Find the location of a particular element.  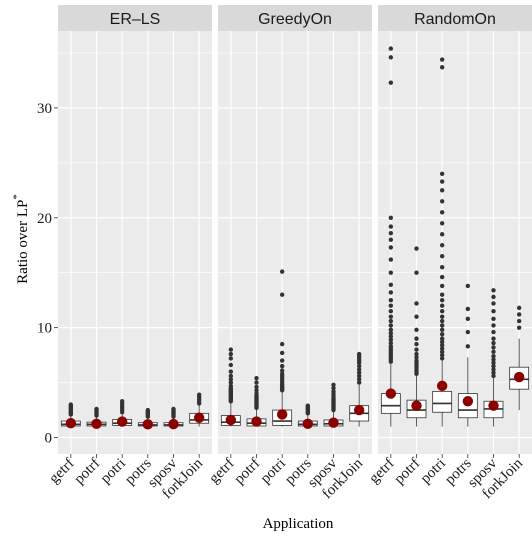

panel-strip-label: GreedyOn is located at coordinates (295, 19).